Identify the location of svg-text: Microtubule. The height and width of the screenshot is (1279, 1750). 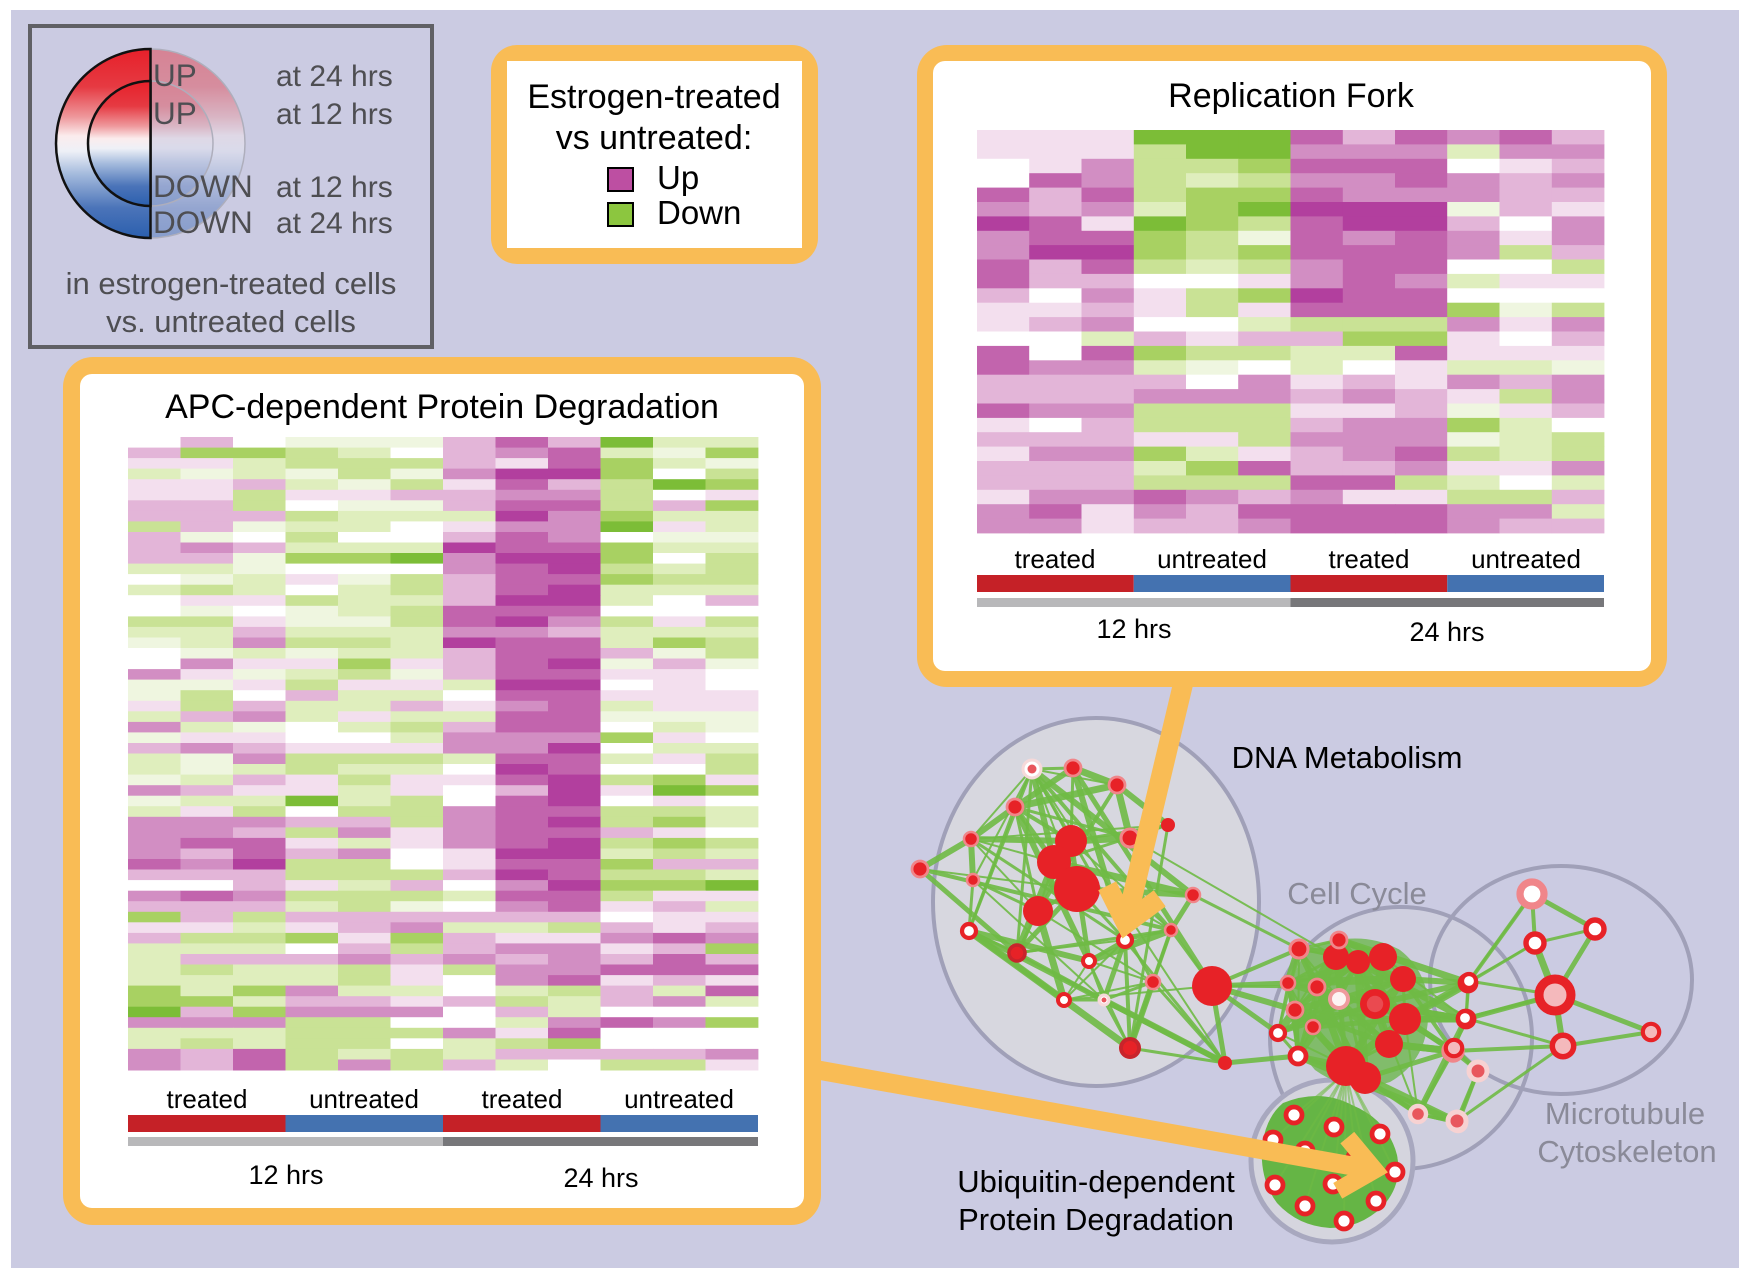
(1625, 1113).